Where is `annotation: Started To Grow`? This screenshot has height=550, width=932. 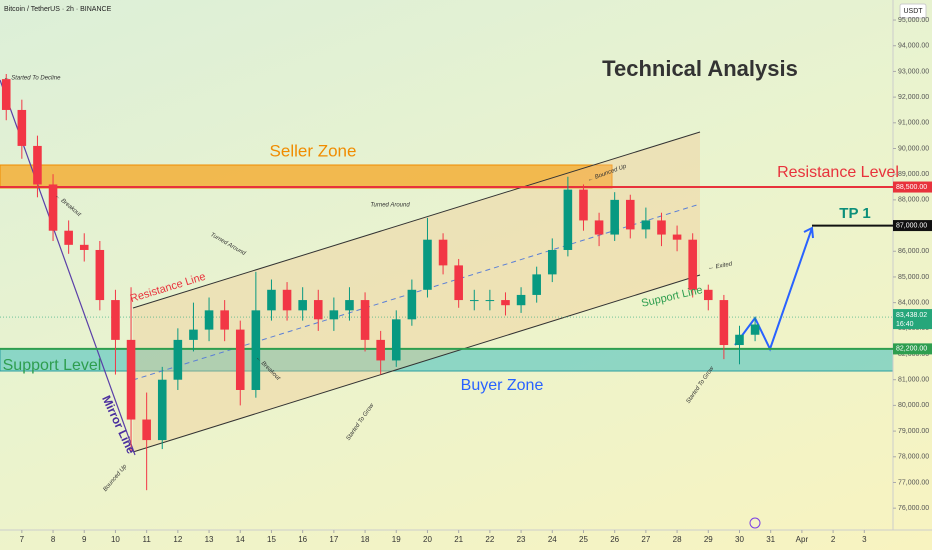
annotation: Started To Grow is located at coordinates (361, 422).